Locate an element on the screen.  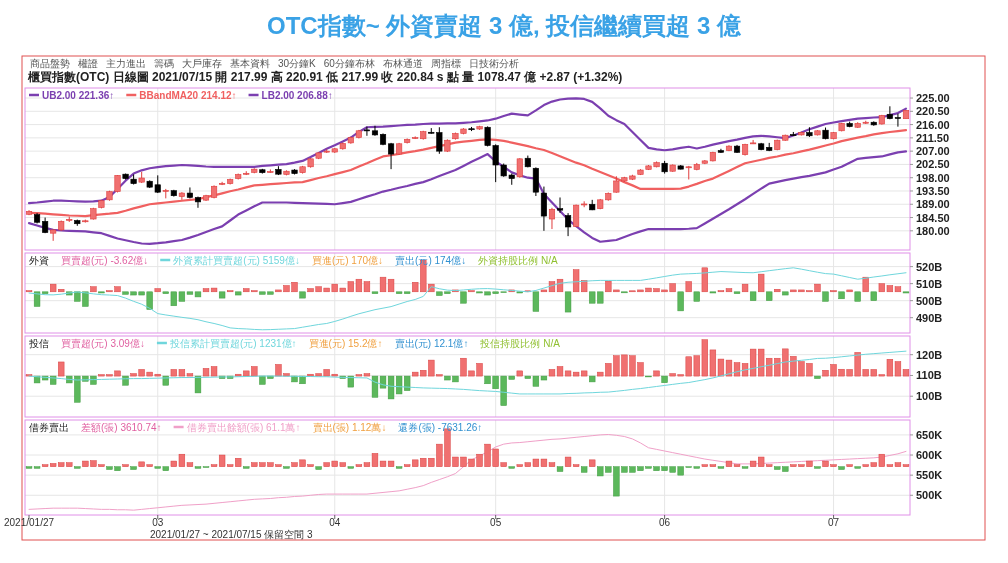
text: 周指標 is located at coordinates (445, 63).